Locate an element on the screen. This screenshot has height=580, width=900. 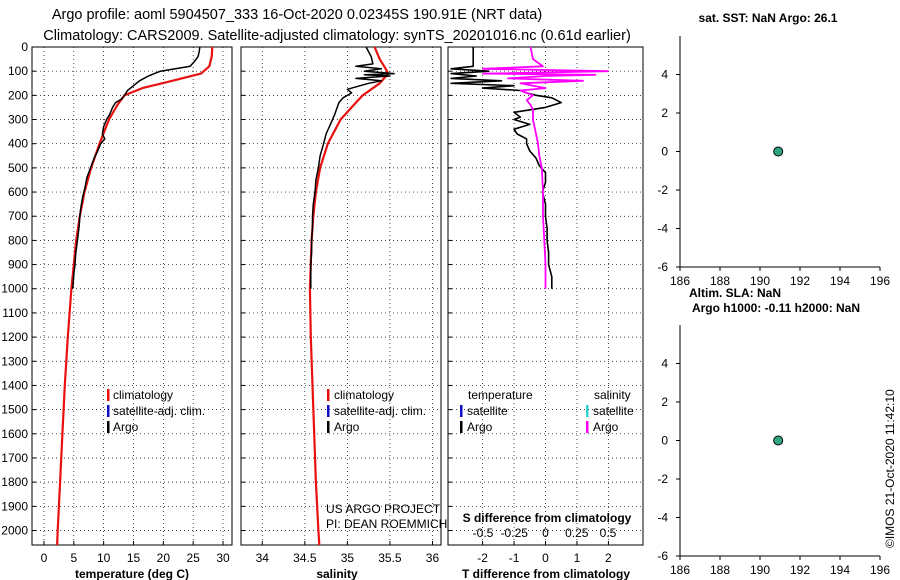
altimetry-y-tick-label: -2 is located at coordinates (662, 479).